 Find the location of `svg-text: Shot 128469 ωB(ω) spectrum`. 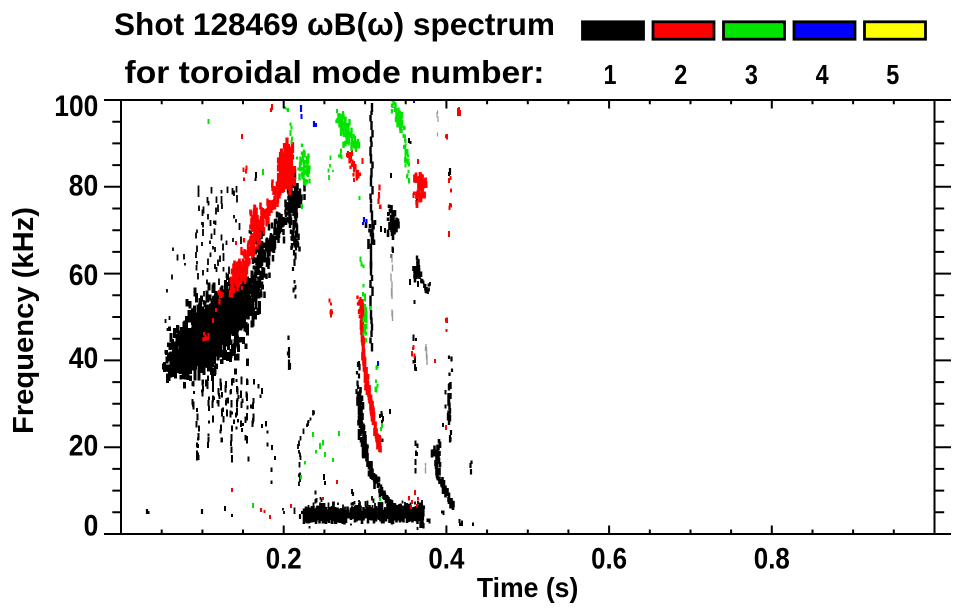

svg-text: Shot 128469 ωB(ω) spectrum is located at coordinates (334, 24).